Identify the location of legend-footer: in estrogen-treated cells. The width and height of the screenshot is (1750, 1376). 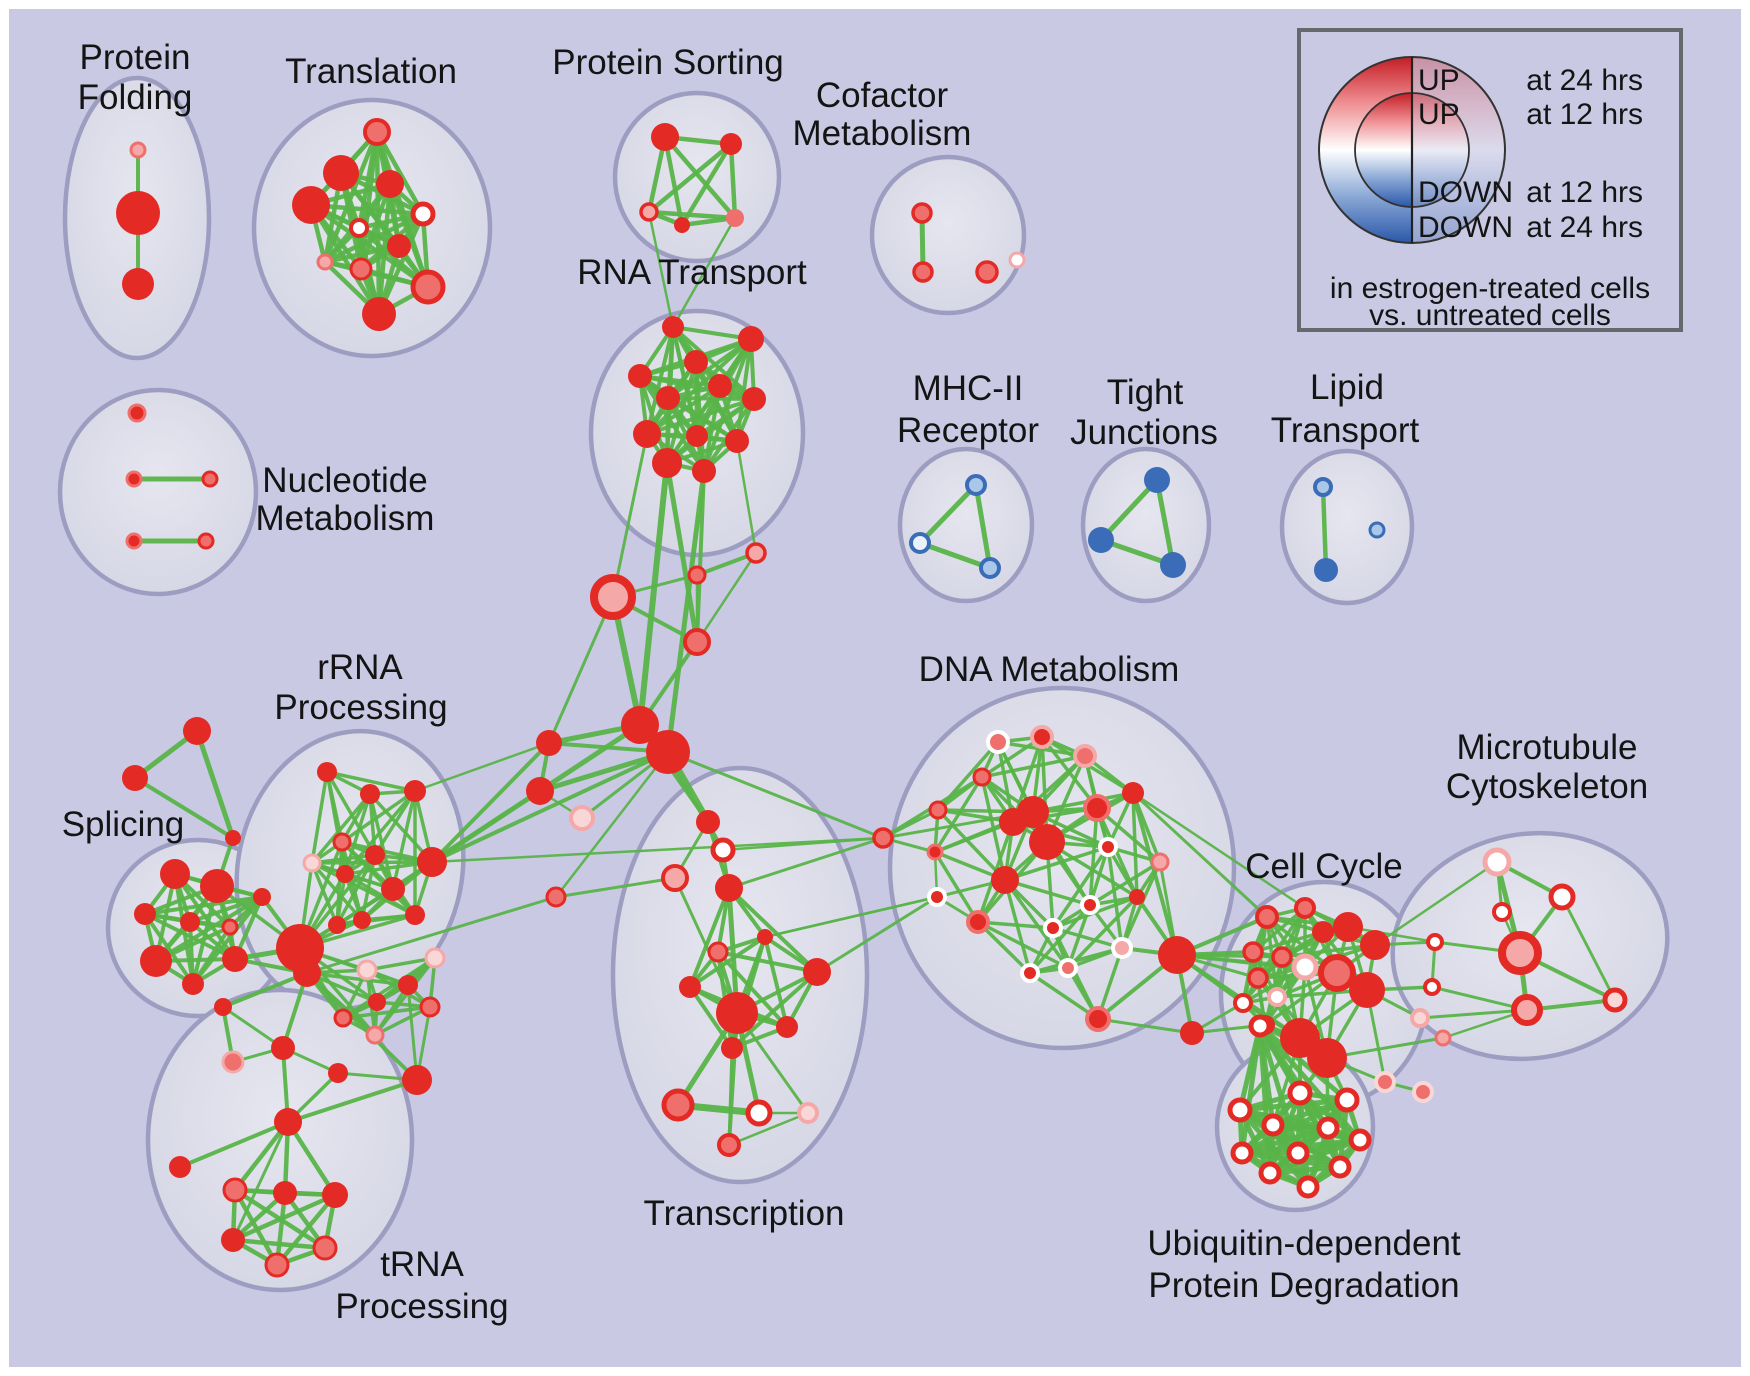
(1490, 288).